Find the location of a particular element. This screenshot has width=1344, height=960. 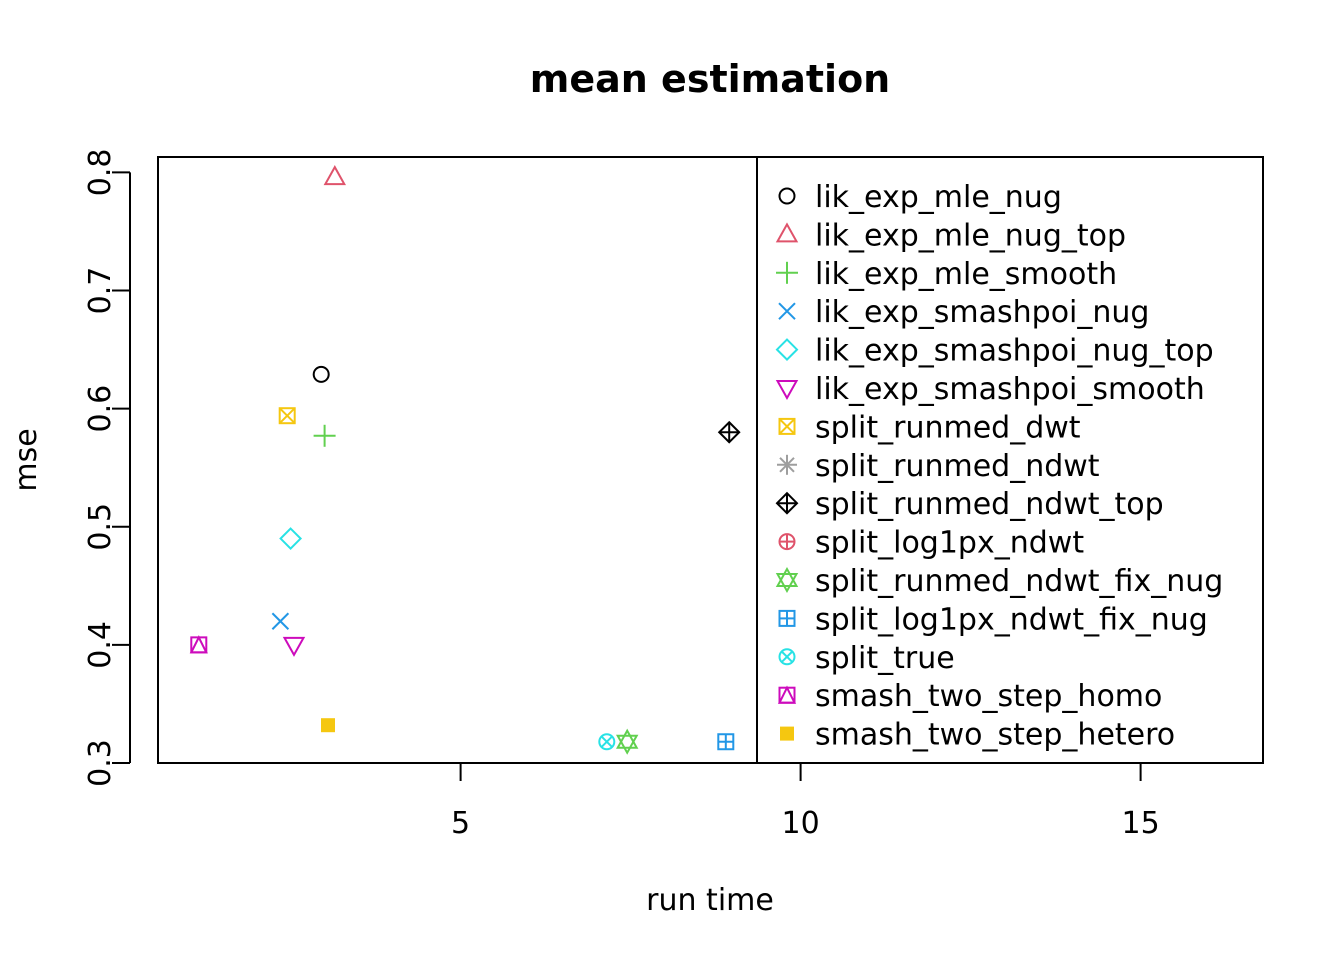

legend-label: split_runmed_ndwt_top is located at coordinates (989, 504).